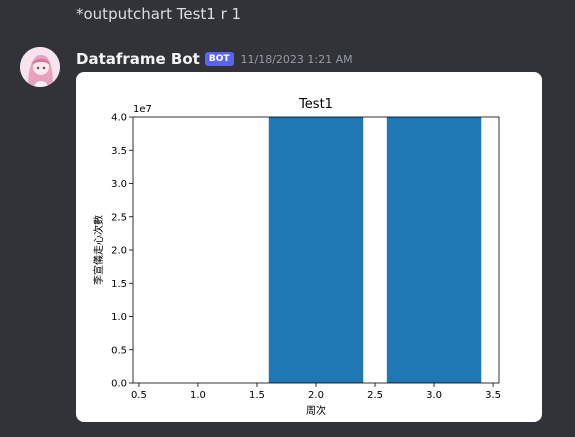 This screenshot has height=437, width=575. Describe the element at coordinates (198, 395) in the screenshot. I see `x-tick-label: 1.0` at that location.